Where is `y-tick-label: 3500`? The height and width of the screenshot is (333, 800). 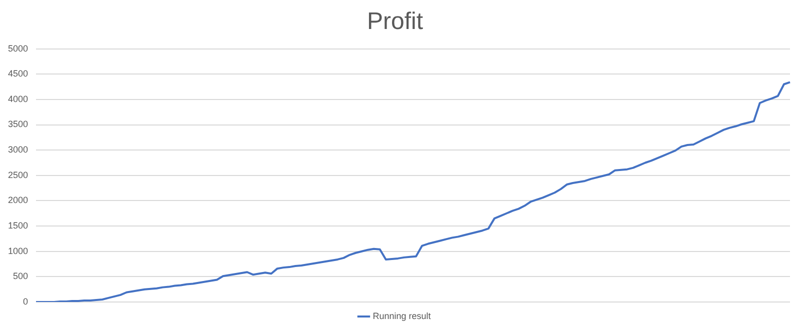
y-tick-label: 3500 is located at coordinates (18, 124).